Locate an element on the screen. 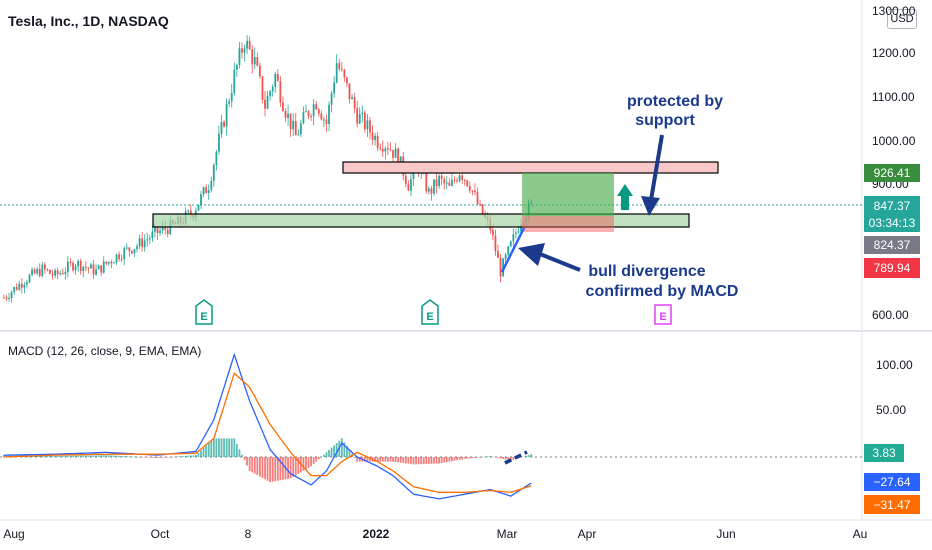 The width and height of the screenshot is (932, 550). price-label-last-text: 847.37 is located at coordinates (892, 206).